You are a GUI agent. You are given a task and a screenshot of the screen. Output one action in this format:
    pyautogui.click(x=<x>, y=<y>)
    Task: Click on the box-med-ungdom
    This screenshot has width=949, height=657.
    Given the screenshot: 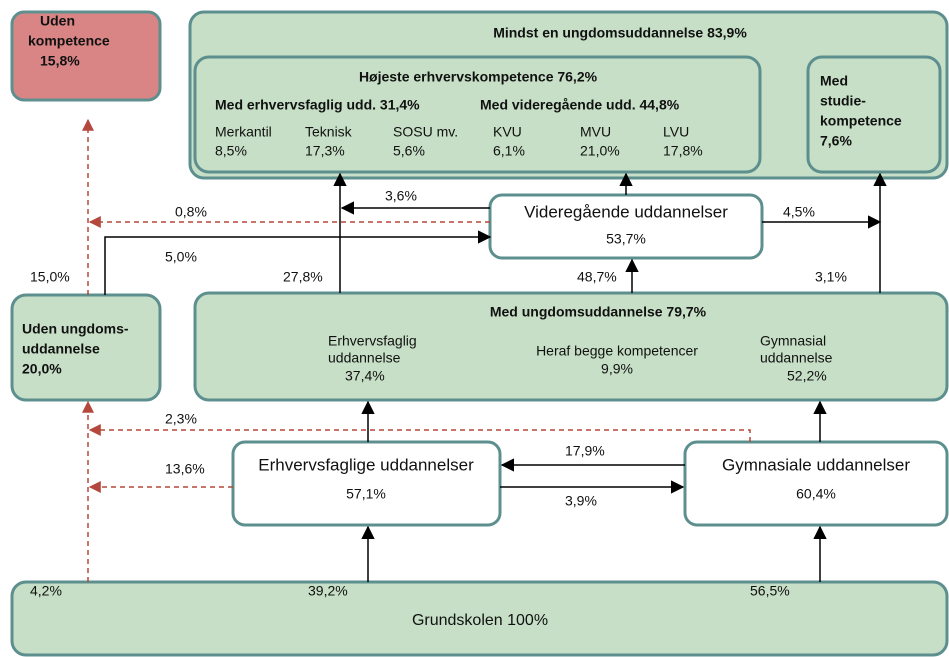 What is the action you would take?
    pyautogui.click(x=571, y=346)
    